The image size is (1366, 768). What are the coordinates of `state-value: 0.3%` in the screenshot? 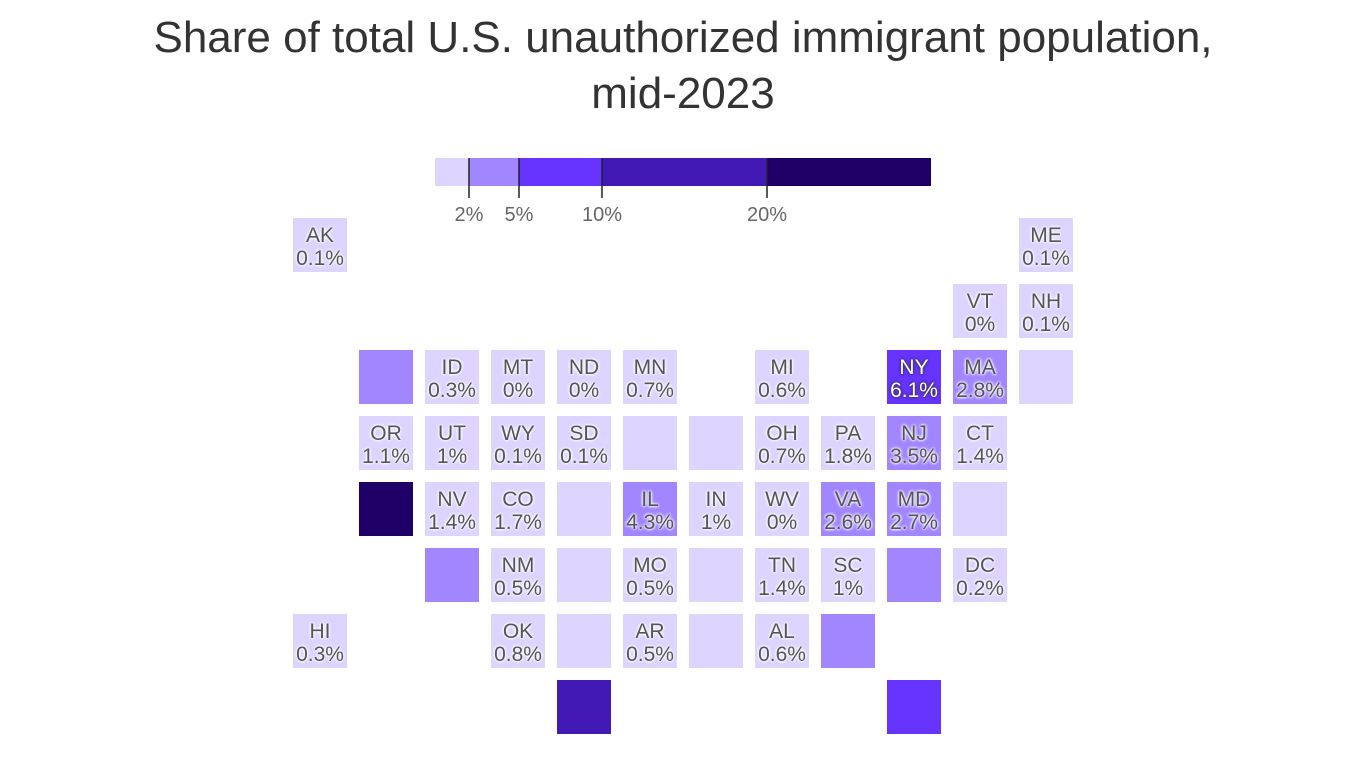 It's located at (320, 654).